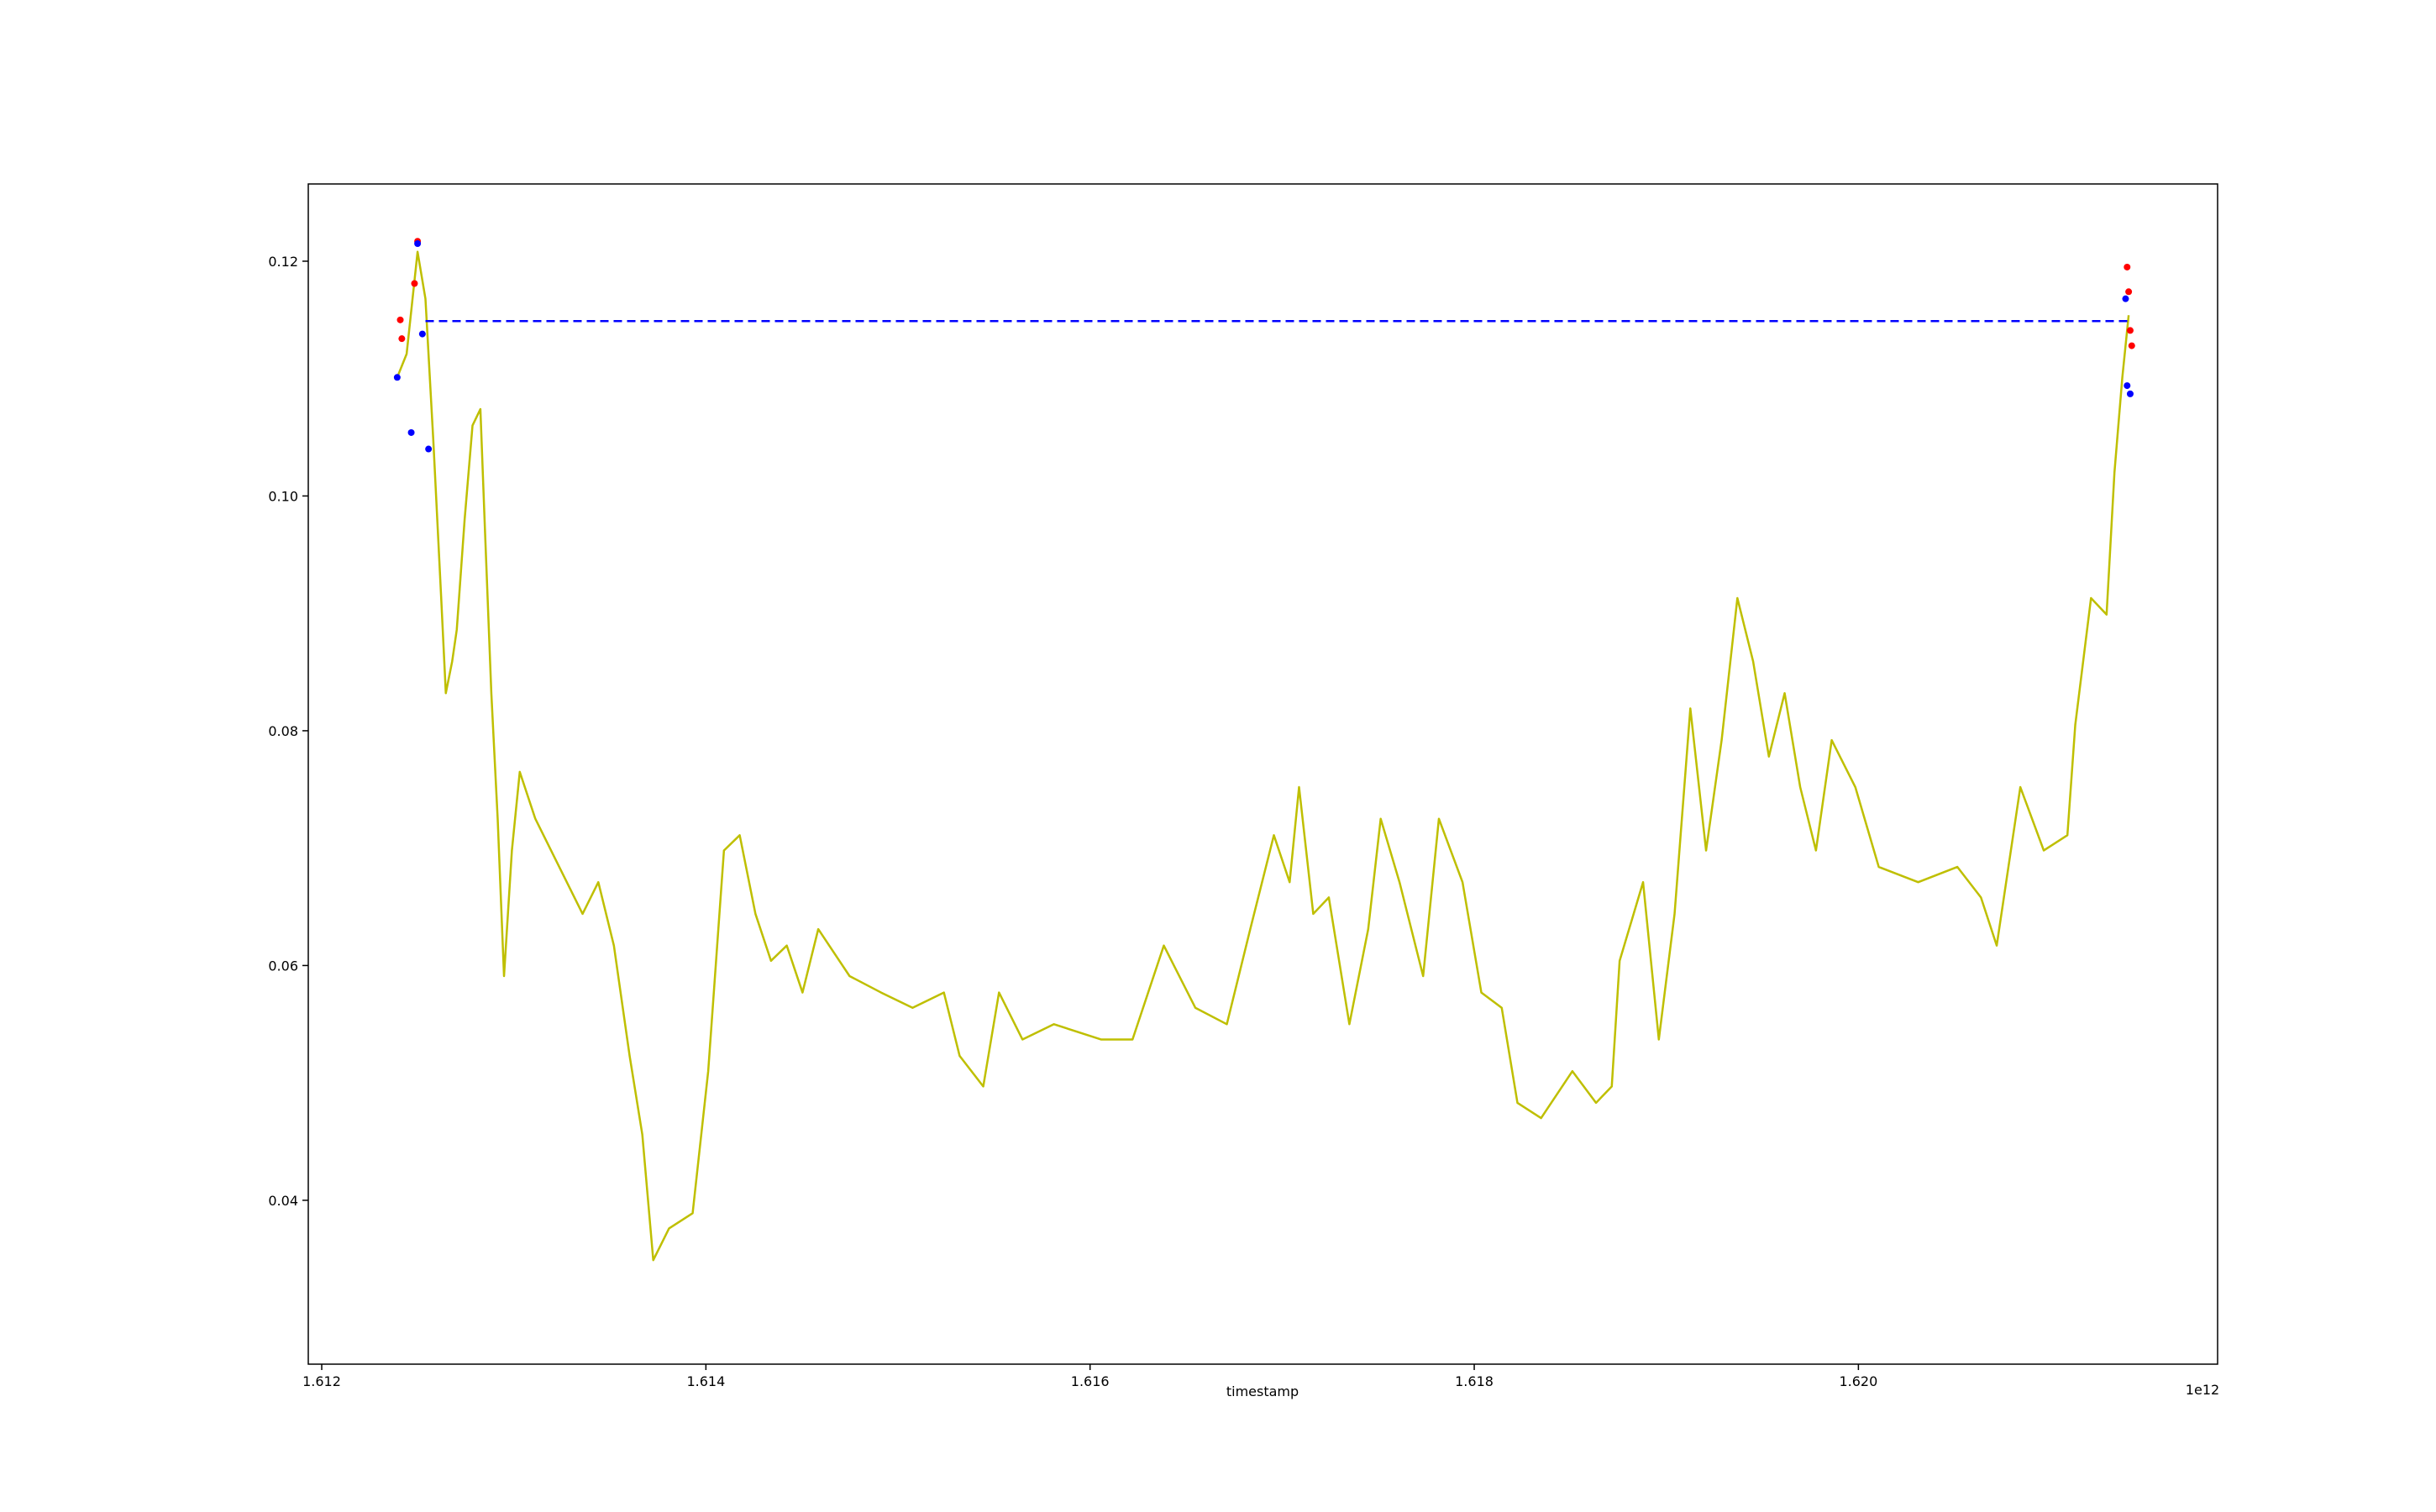 Image resolution: width=2436 pixels, height=1512 pixels. Describe the element at coordinates (283, 496) in the screenshot. I see `y-tick-label: 0.10` at that location.